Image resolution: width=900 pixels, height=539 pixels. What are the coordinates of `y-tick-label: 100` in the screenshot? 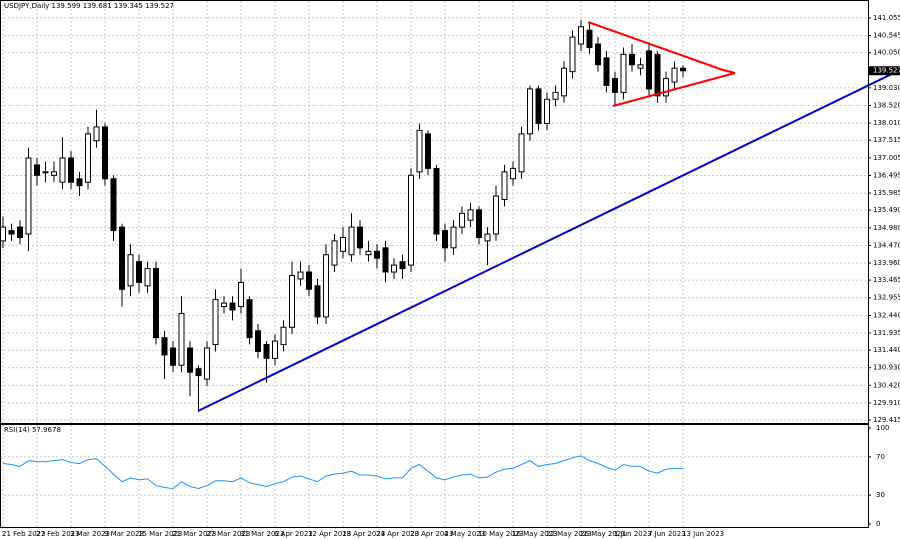 It's located at (882, 428).